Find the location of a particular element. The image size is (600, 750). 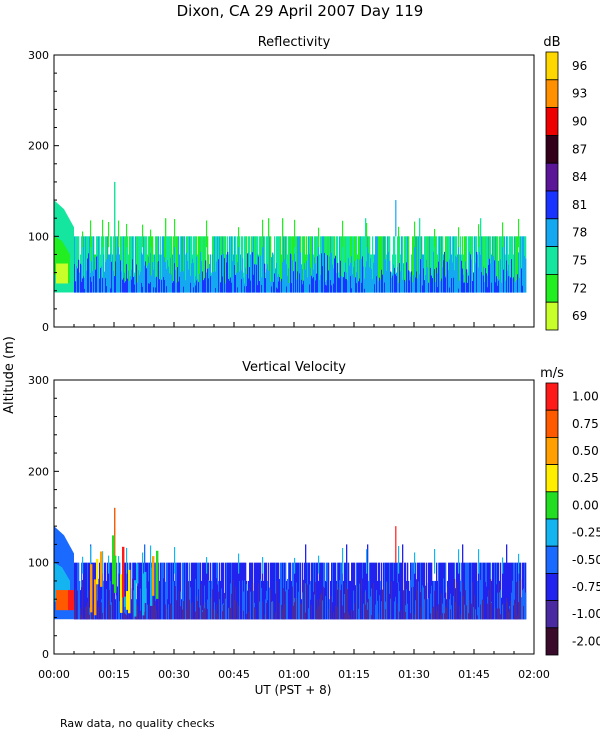

panel-title: Vertical Velocity is located at coordinates (294, 367).